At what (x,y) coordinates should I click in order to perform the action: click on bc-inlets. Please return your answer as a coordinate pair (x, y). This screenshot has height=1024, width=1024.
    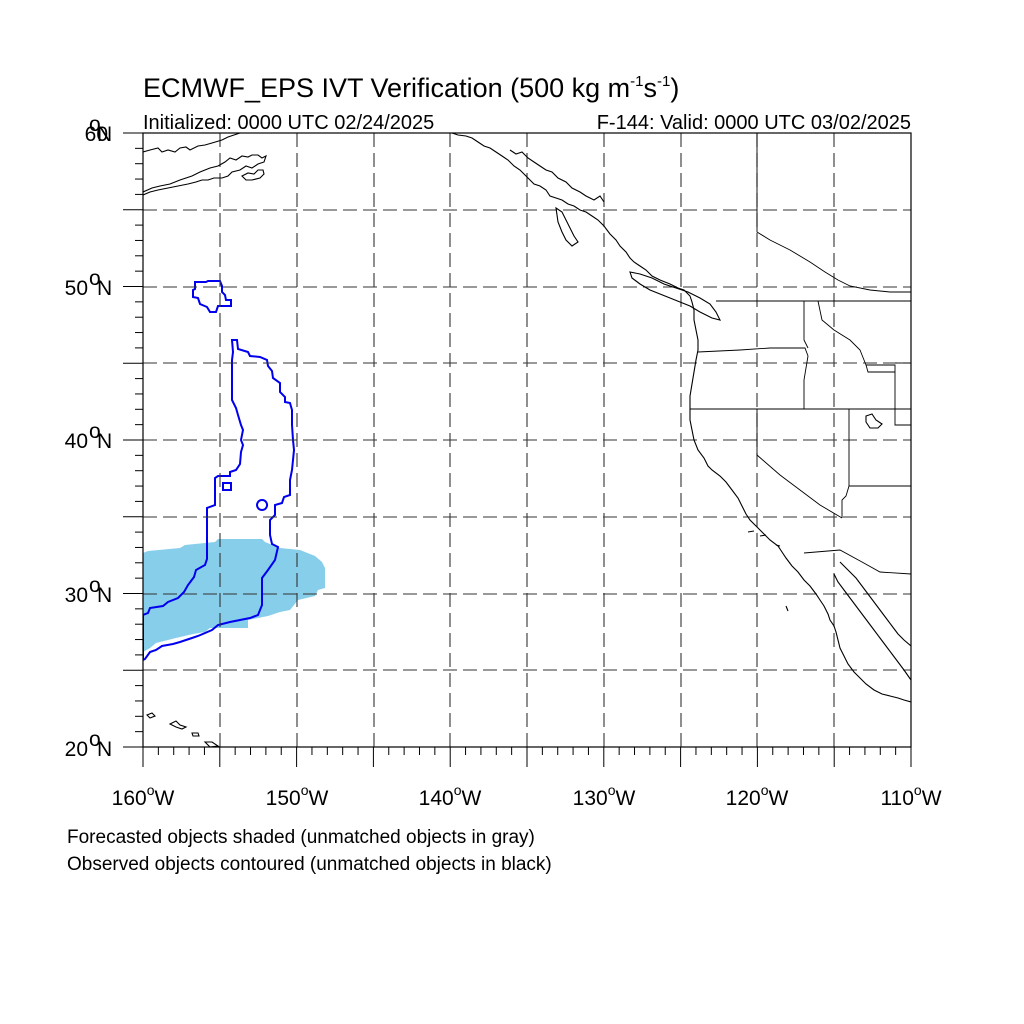
    Looking at the image, I should click on (557, 176).